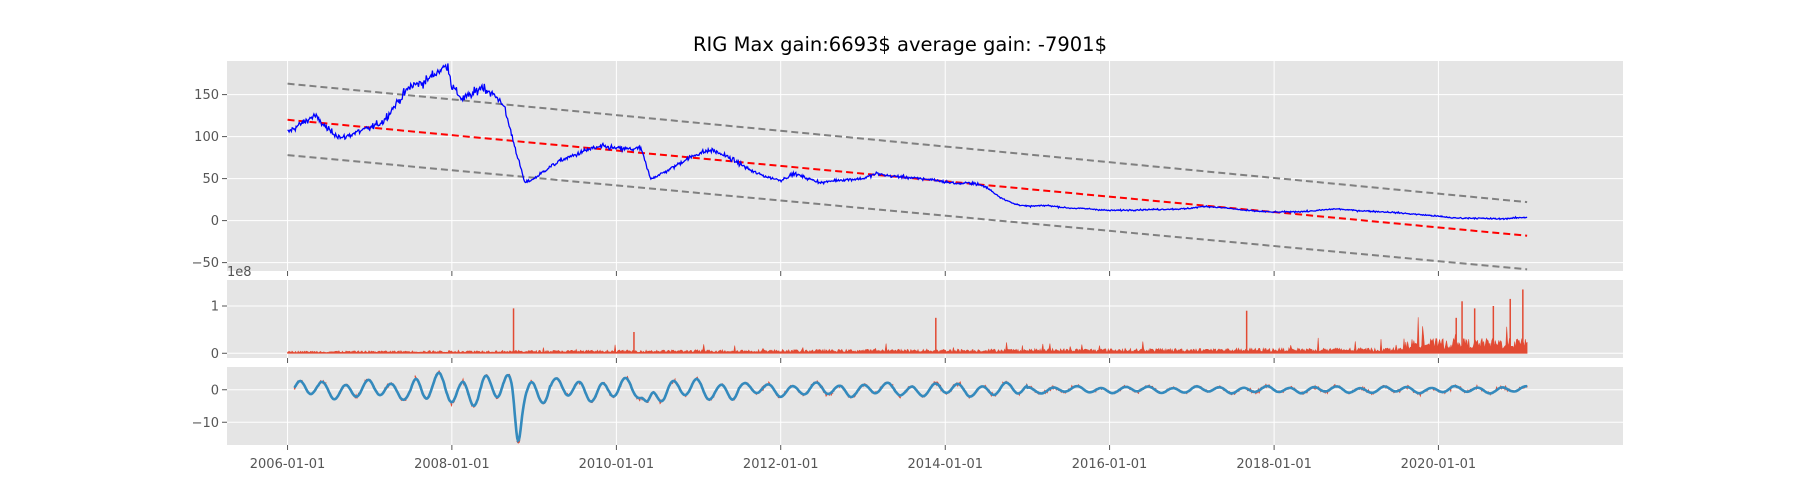 The image size is (1800, 500). I want to click on x-tick-label: 2016-01-01, so click(1110, 464).